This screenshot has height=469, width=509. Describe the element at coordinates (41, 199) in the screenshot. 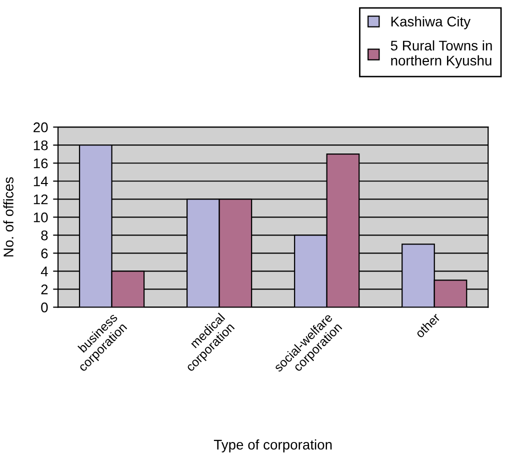

I see `y-tick-label: 12` at that location.